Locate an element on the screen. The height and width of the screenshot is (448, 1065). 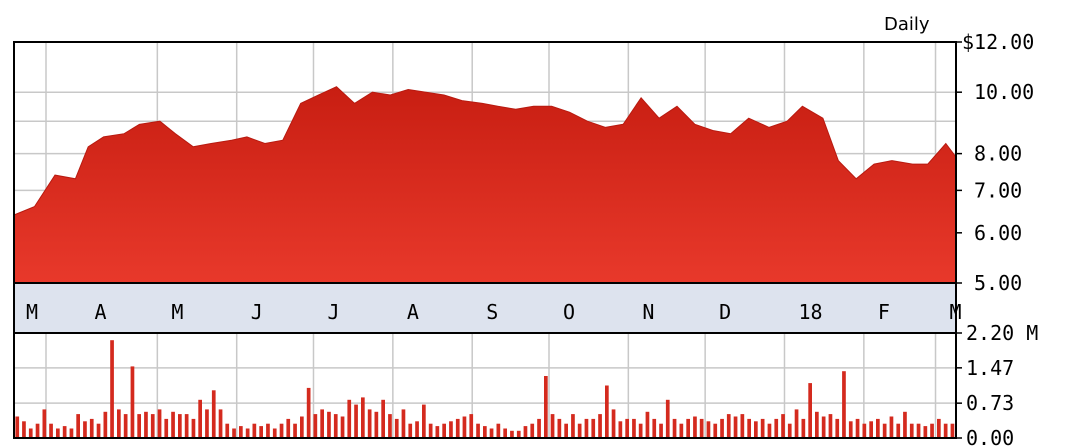
period-label: Daily is located at coordinates (907, 24).